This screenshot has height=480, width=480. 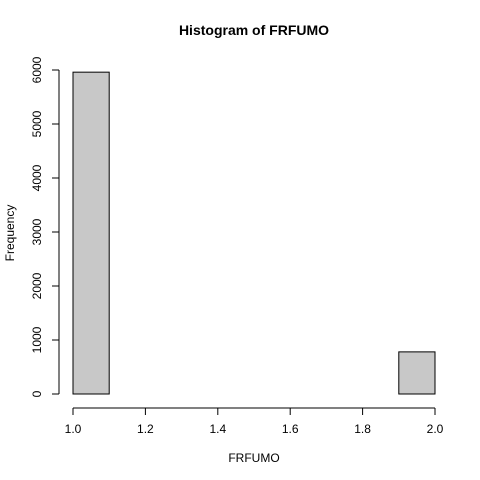 I want to click on y-tick-label: 2000, so click(x=37, y=285).